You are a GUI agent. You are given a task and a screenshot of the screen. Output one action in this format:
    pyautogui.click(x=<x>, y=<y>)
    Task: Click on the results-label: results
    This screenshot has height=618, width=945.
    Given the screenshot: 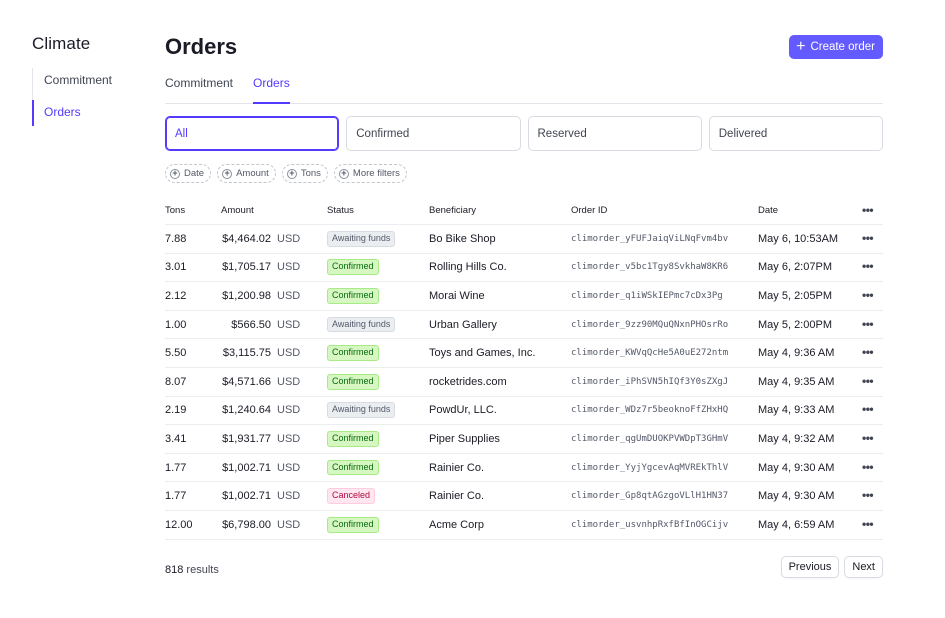 What is the action you would take?
    pyautogui.click(x=202, y=570)
    